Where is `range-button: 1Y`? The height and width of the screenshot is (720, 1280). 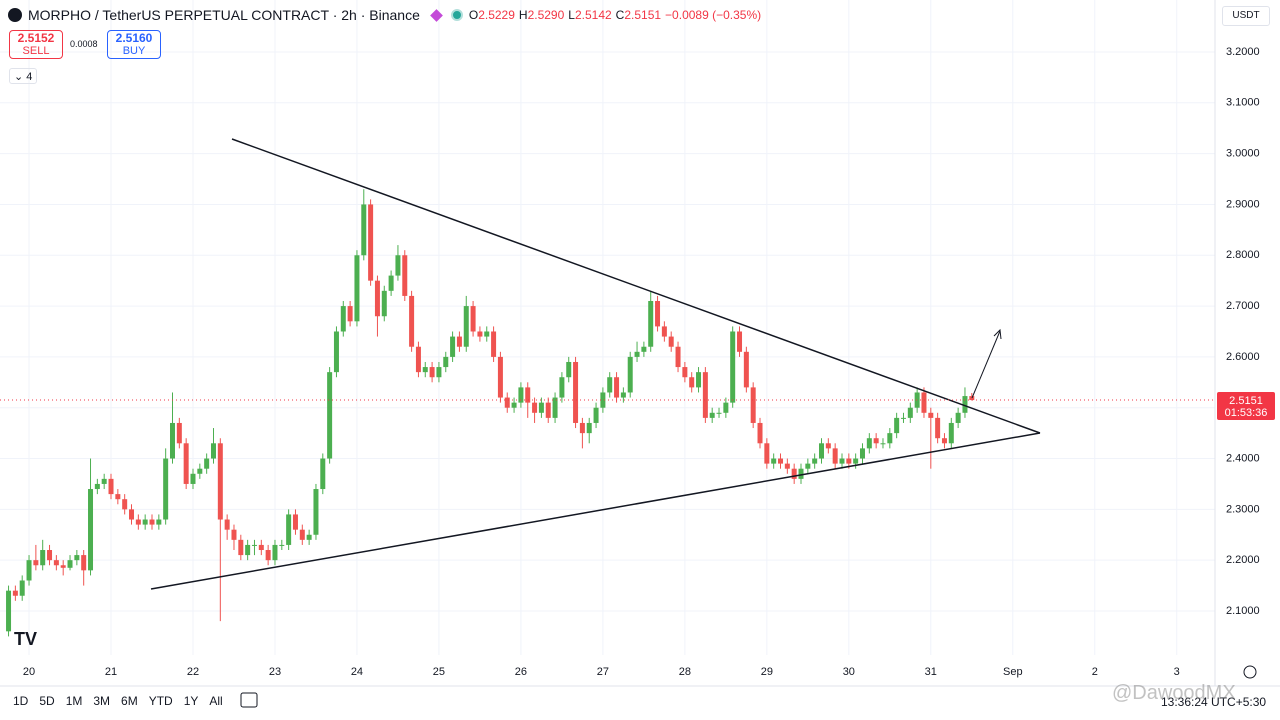
range-button: 1Y is located at coordinates (191, 701).